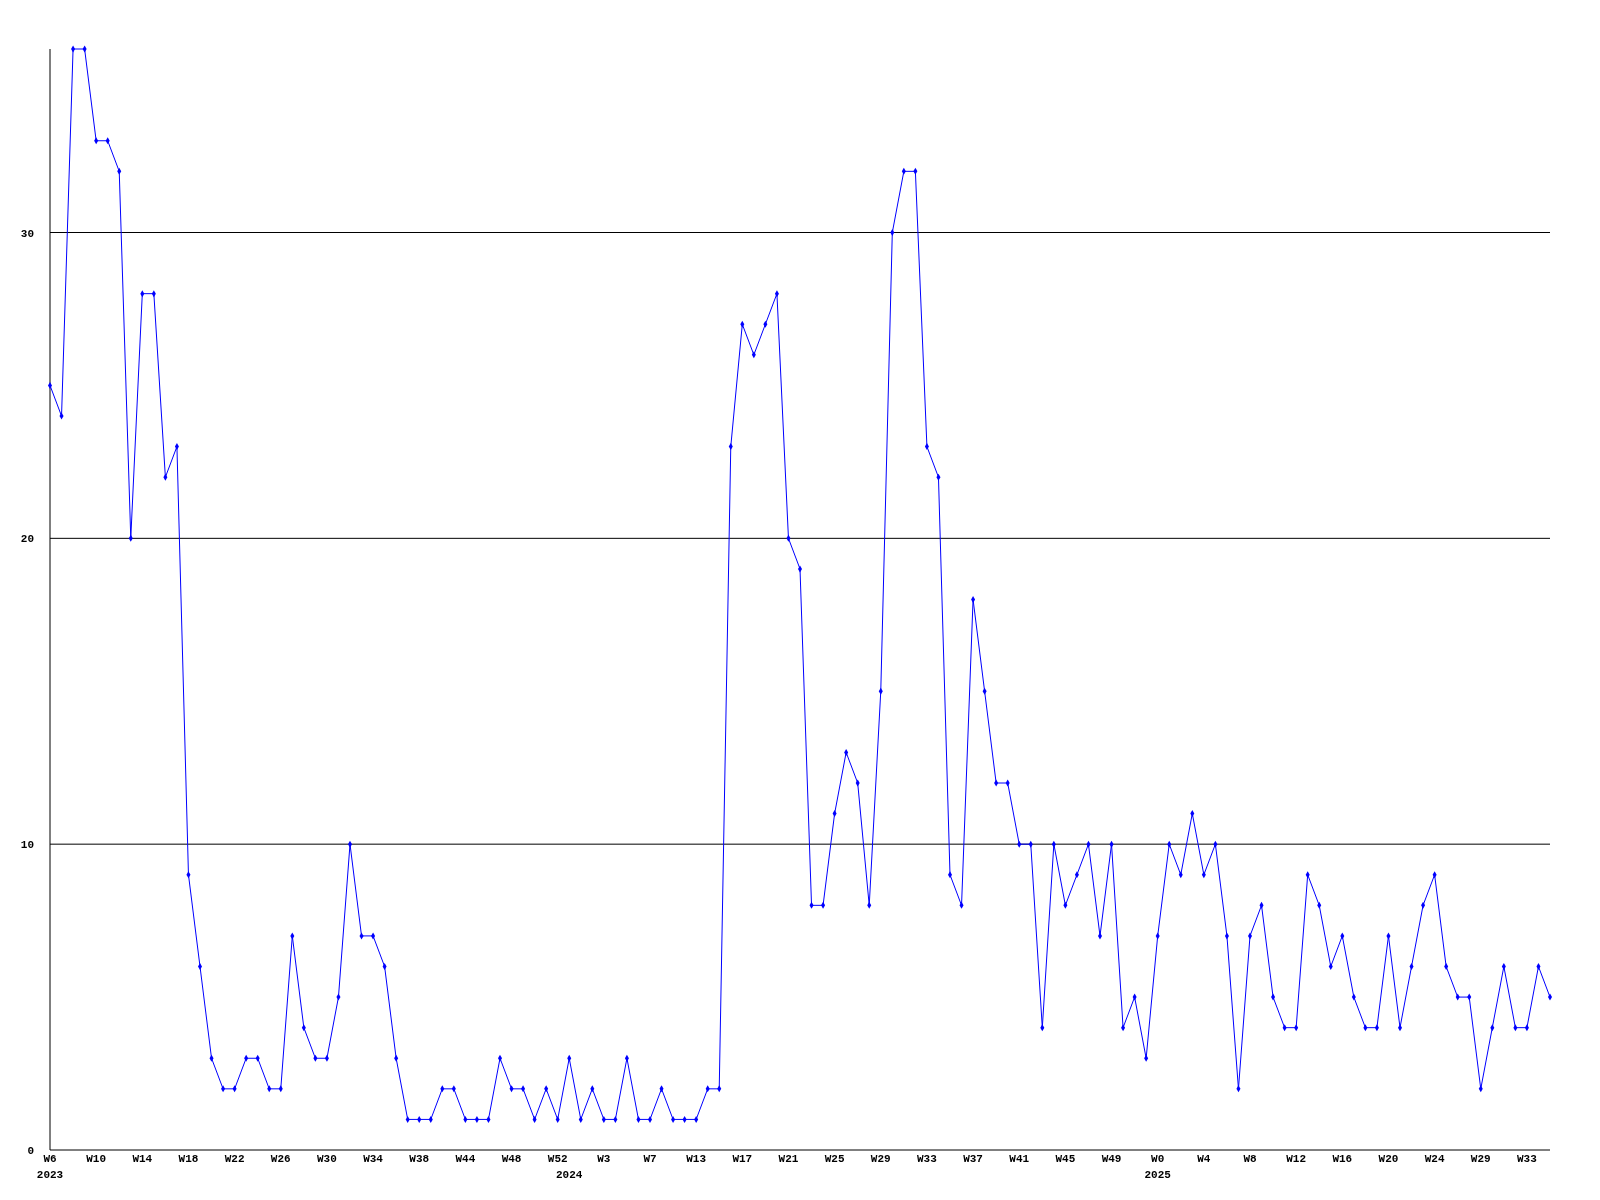 This screenshot has width=1600, height=1200. I want to click on x-tick-label: W37, so click(973, 1159).